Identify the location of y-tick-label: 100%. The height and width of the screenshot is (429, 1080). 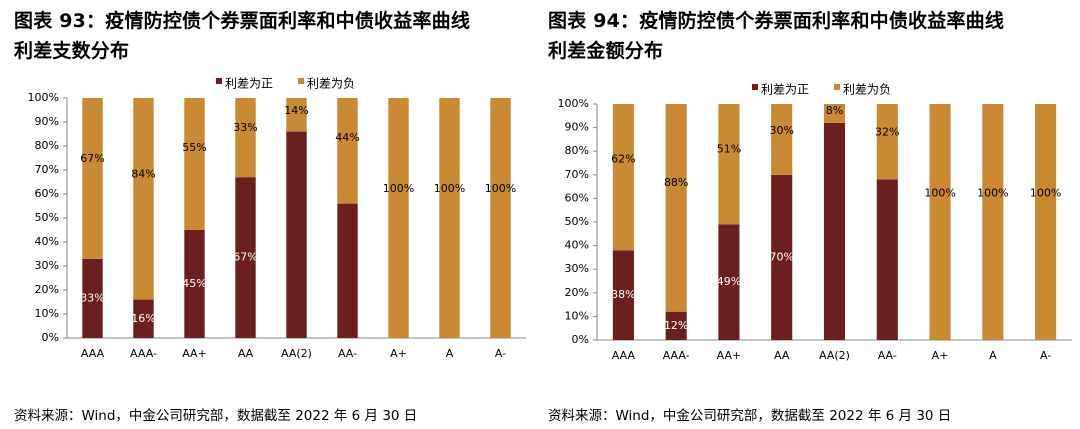
(43, 97).